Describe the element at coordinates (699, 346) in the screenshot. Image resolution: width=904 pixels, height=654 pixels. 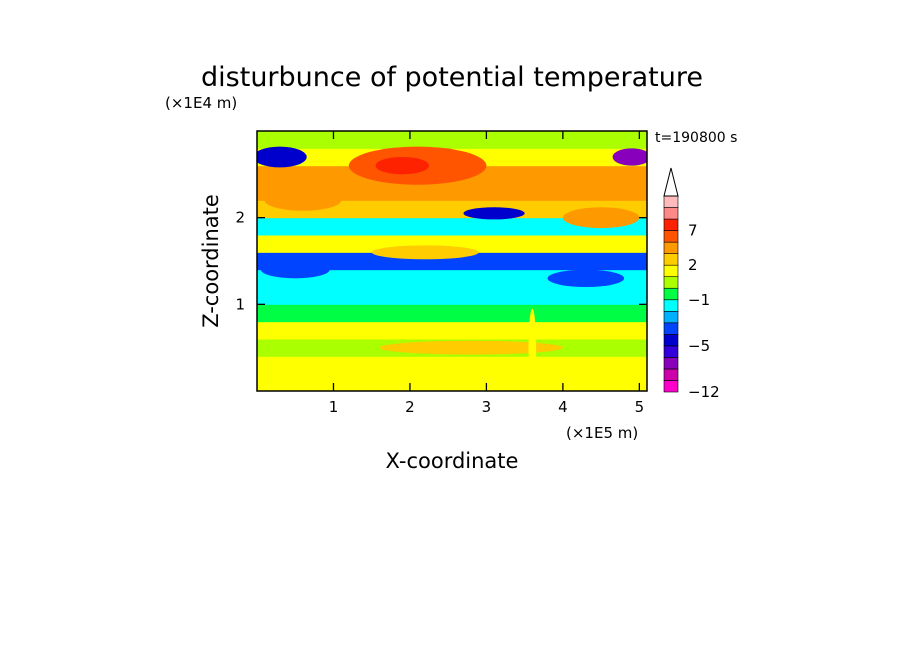
I see `colorbar-label: −5` at that location.